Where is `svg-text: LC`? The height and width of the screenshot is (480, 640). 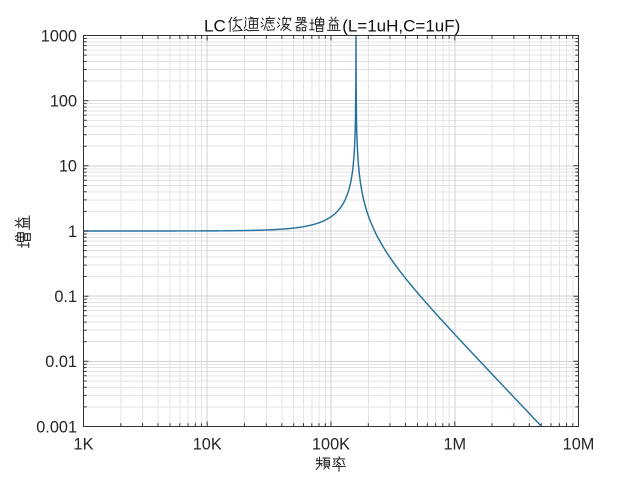 svg-text: LC is located at coordinates (215, 26).